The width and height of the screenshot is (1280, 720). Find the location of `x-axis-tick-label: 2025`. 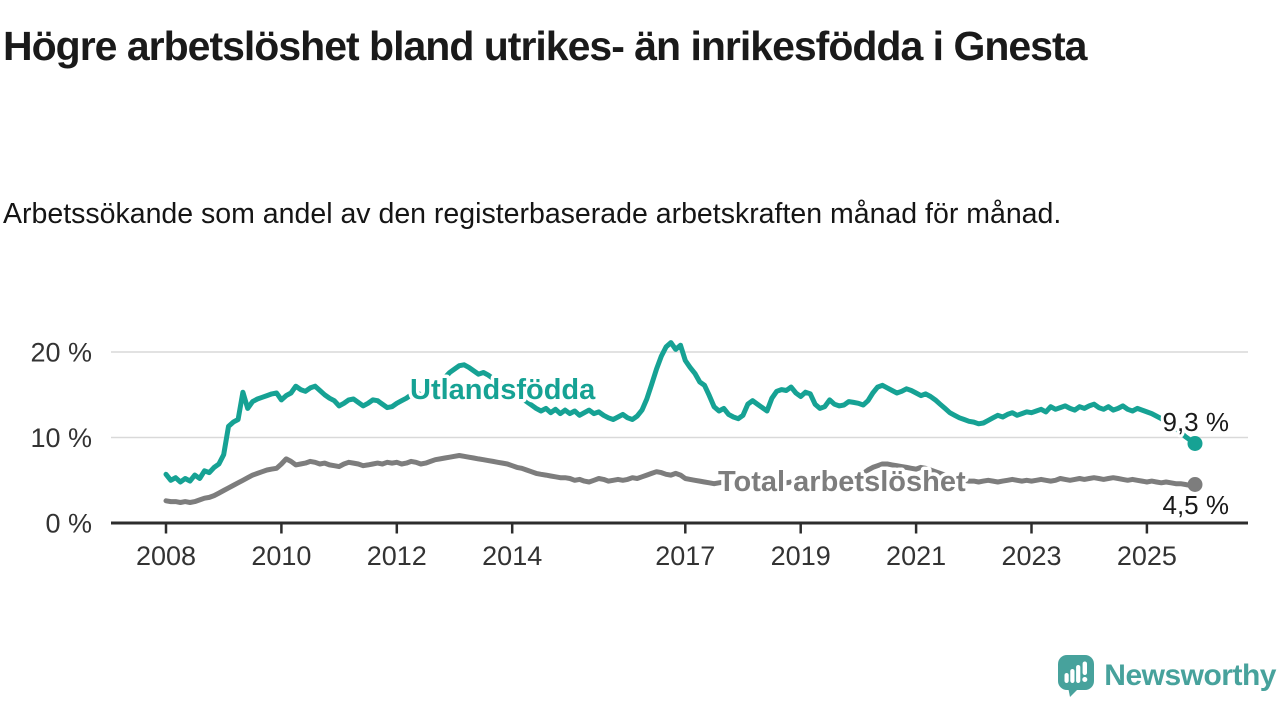

x-axis-tick-label: 2025 is located at coordinates (1147, 556).